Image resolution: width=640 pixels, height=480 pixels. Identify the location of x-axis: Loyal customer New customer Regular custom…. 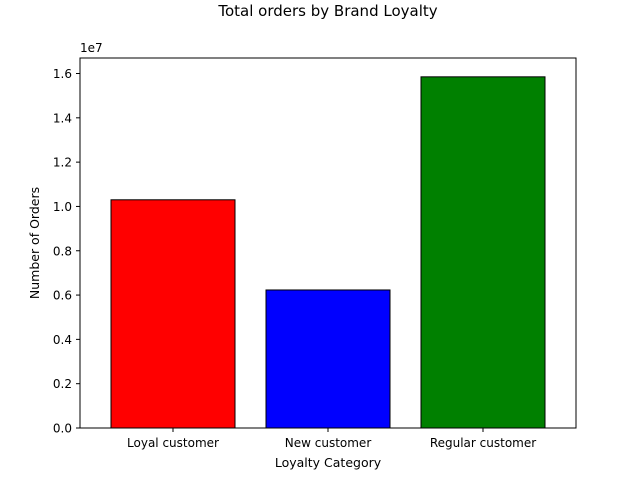
(331, 439).